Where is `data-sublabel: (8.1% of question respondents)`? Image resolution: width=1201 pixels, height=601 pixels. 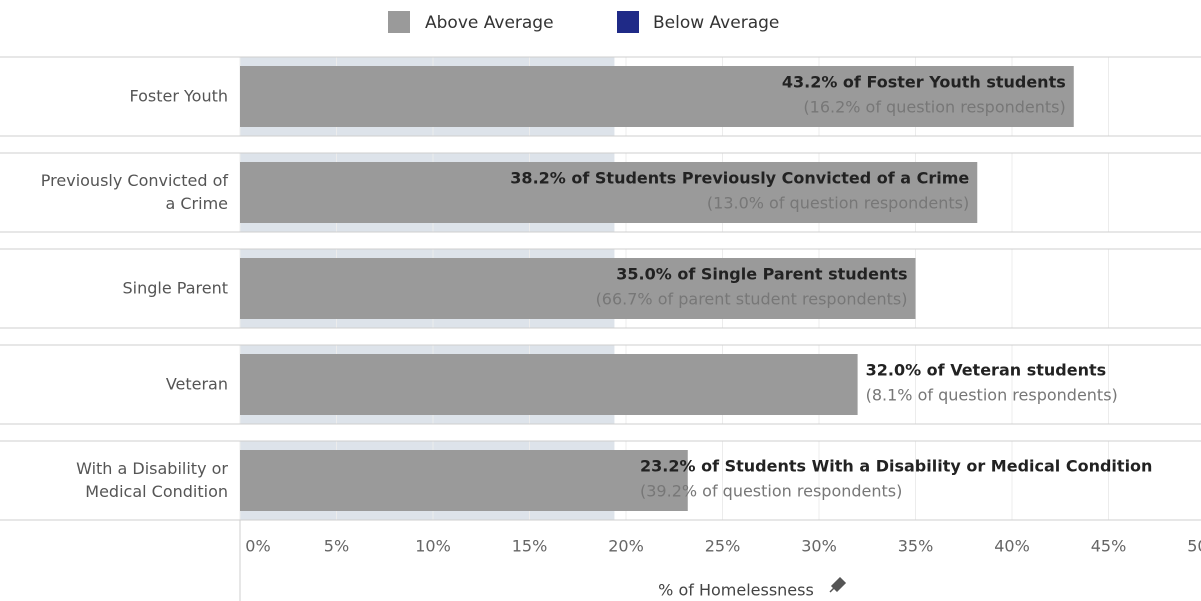 data-sublabel: (8.1% of question respondents) is located at coordinates (992, 395).